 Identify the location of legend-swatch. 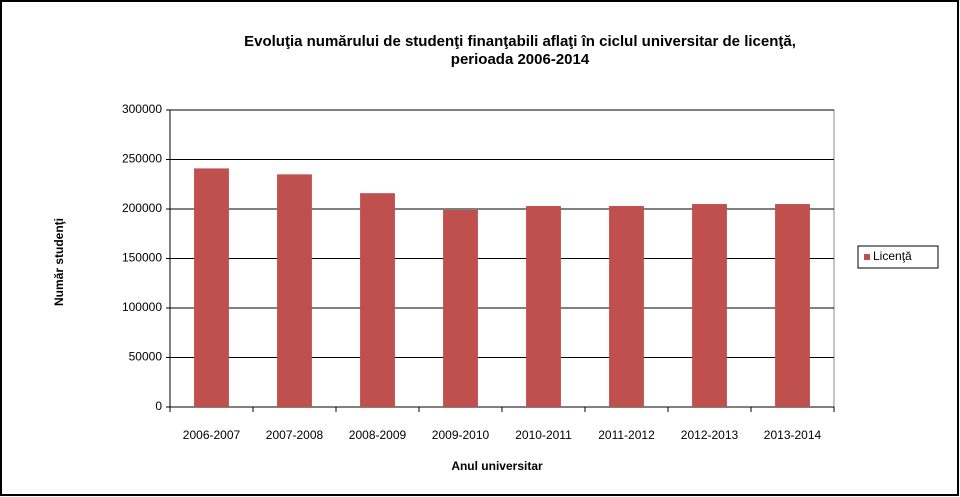
(867, 257).